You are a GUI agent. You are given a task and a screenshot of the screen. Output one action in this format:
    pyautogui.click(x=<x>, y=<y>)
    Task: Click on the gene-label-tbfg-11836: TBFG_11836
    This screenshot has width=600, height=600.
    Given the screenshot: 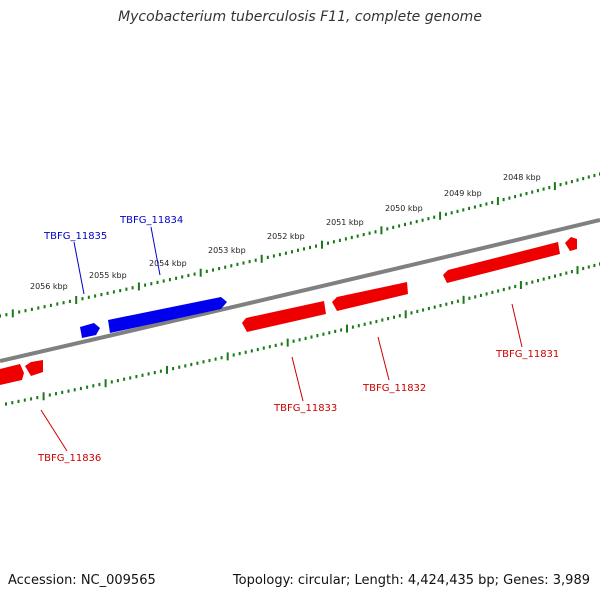 What is the action you would take?
    pyautogui.click(x=69, y=458)
    